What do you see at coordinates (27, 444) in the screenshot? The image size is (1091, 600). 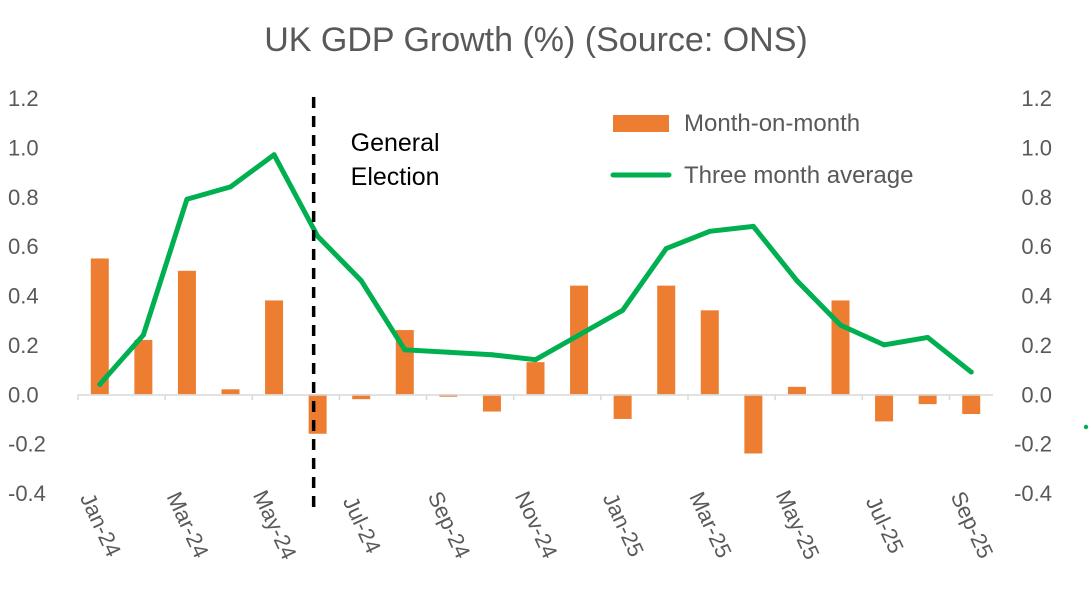 I see `y-tick-label-left: -0.2` at bounding box center [27, 444].